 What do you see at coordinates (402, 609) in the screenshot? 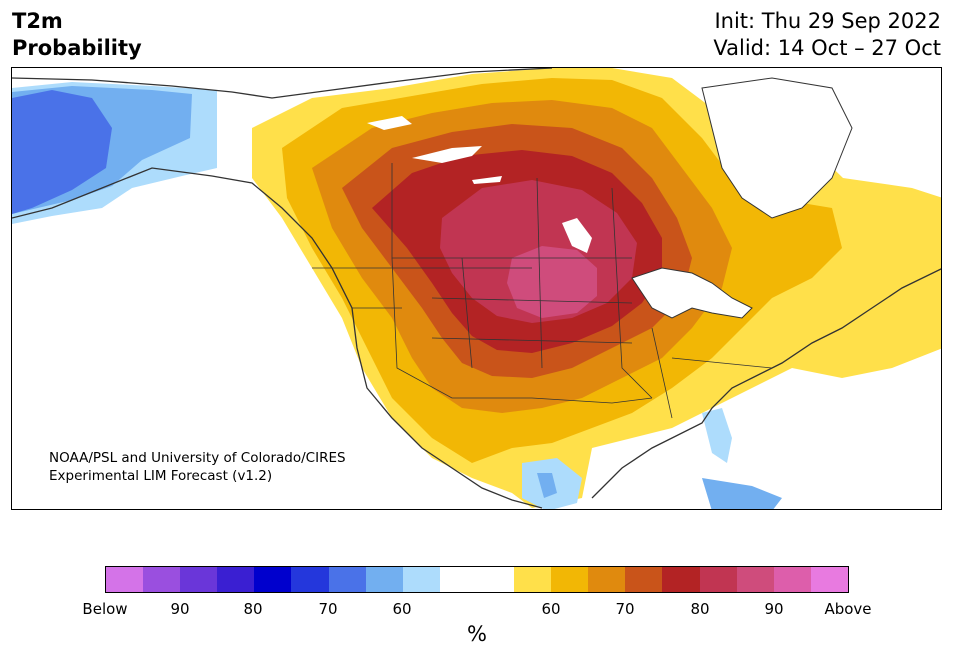
I see `colorbar-tick-below-60: 60` at bounding box center [402, 609].